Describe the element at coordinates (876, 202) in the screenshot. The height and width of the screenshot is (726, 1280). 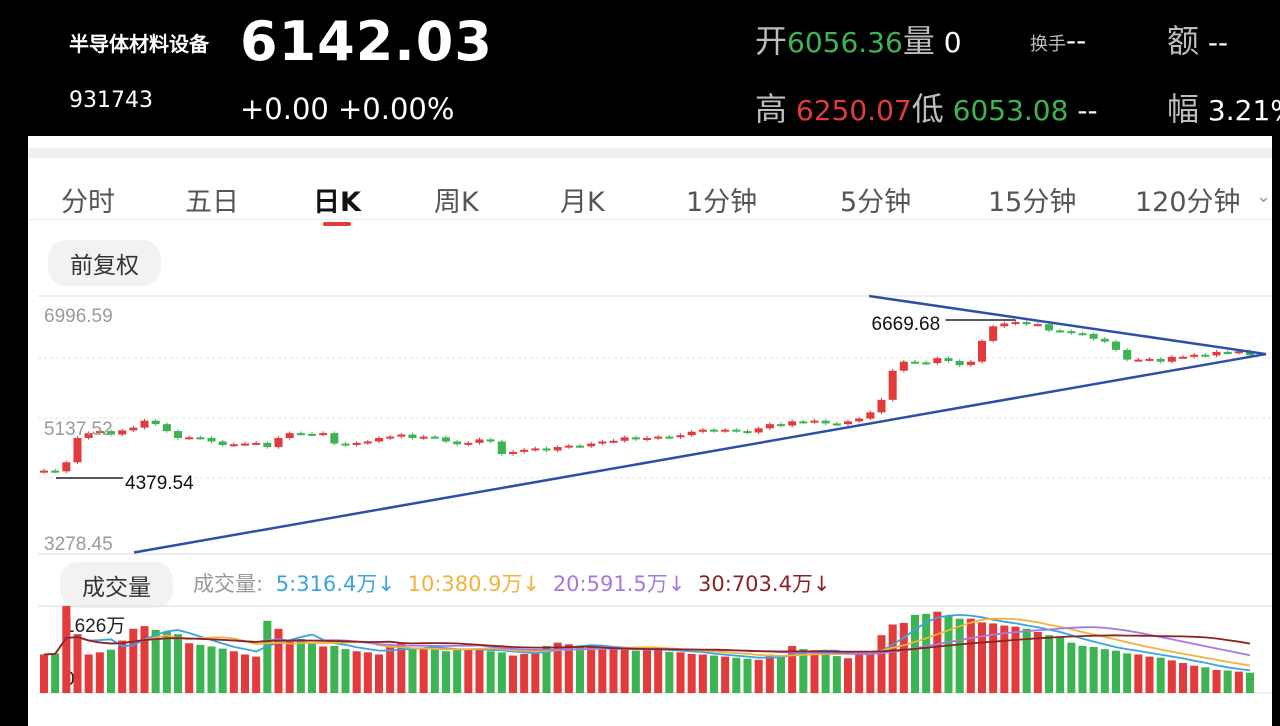
I see `tab-5min: 5分钟` at that location.